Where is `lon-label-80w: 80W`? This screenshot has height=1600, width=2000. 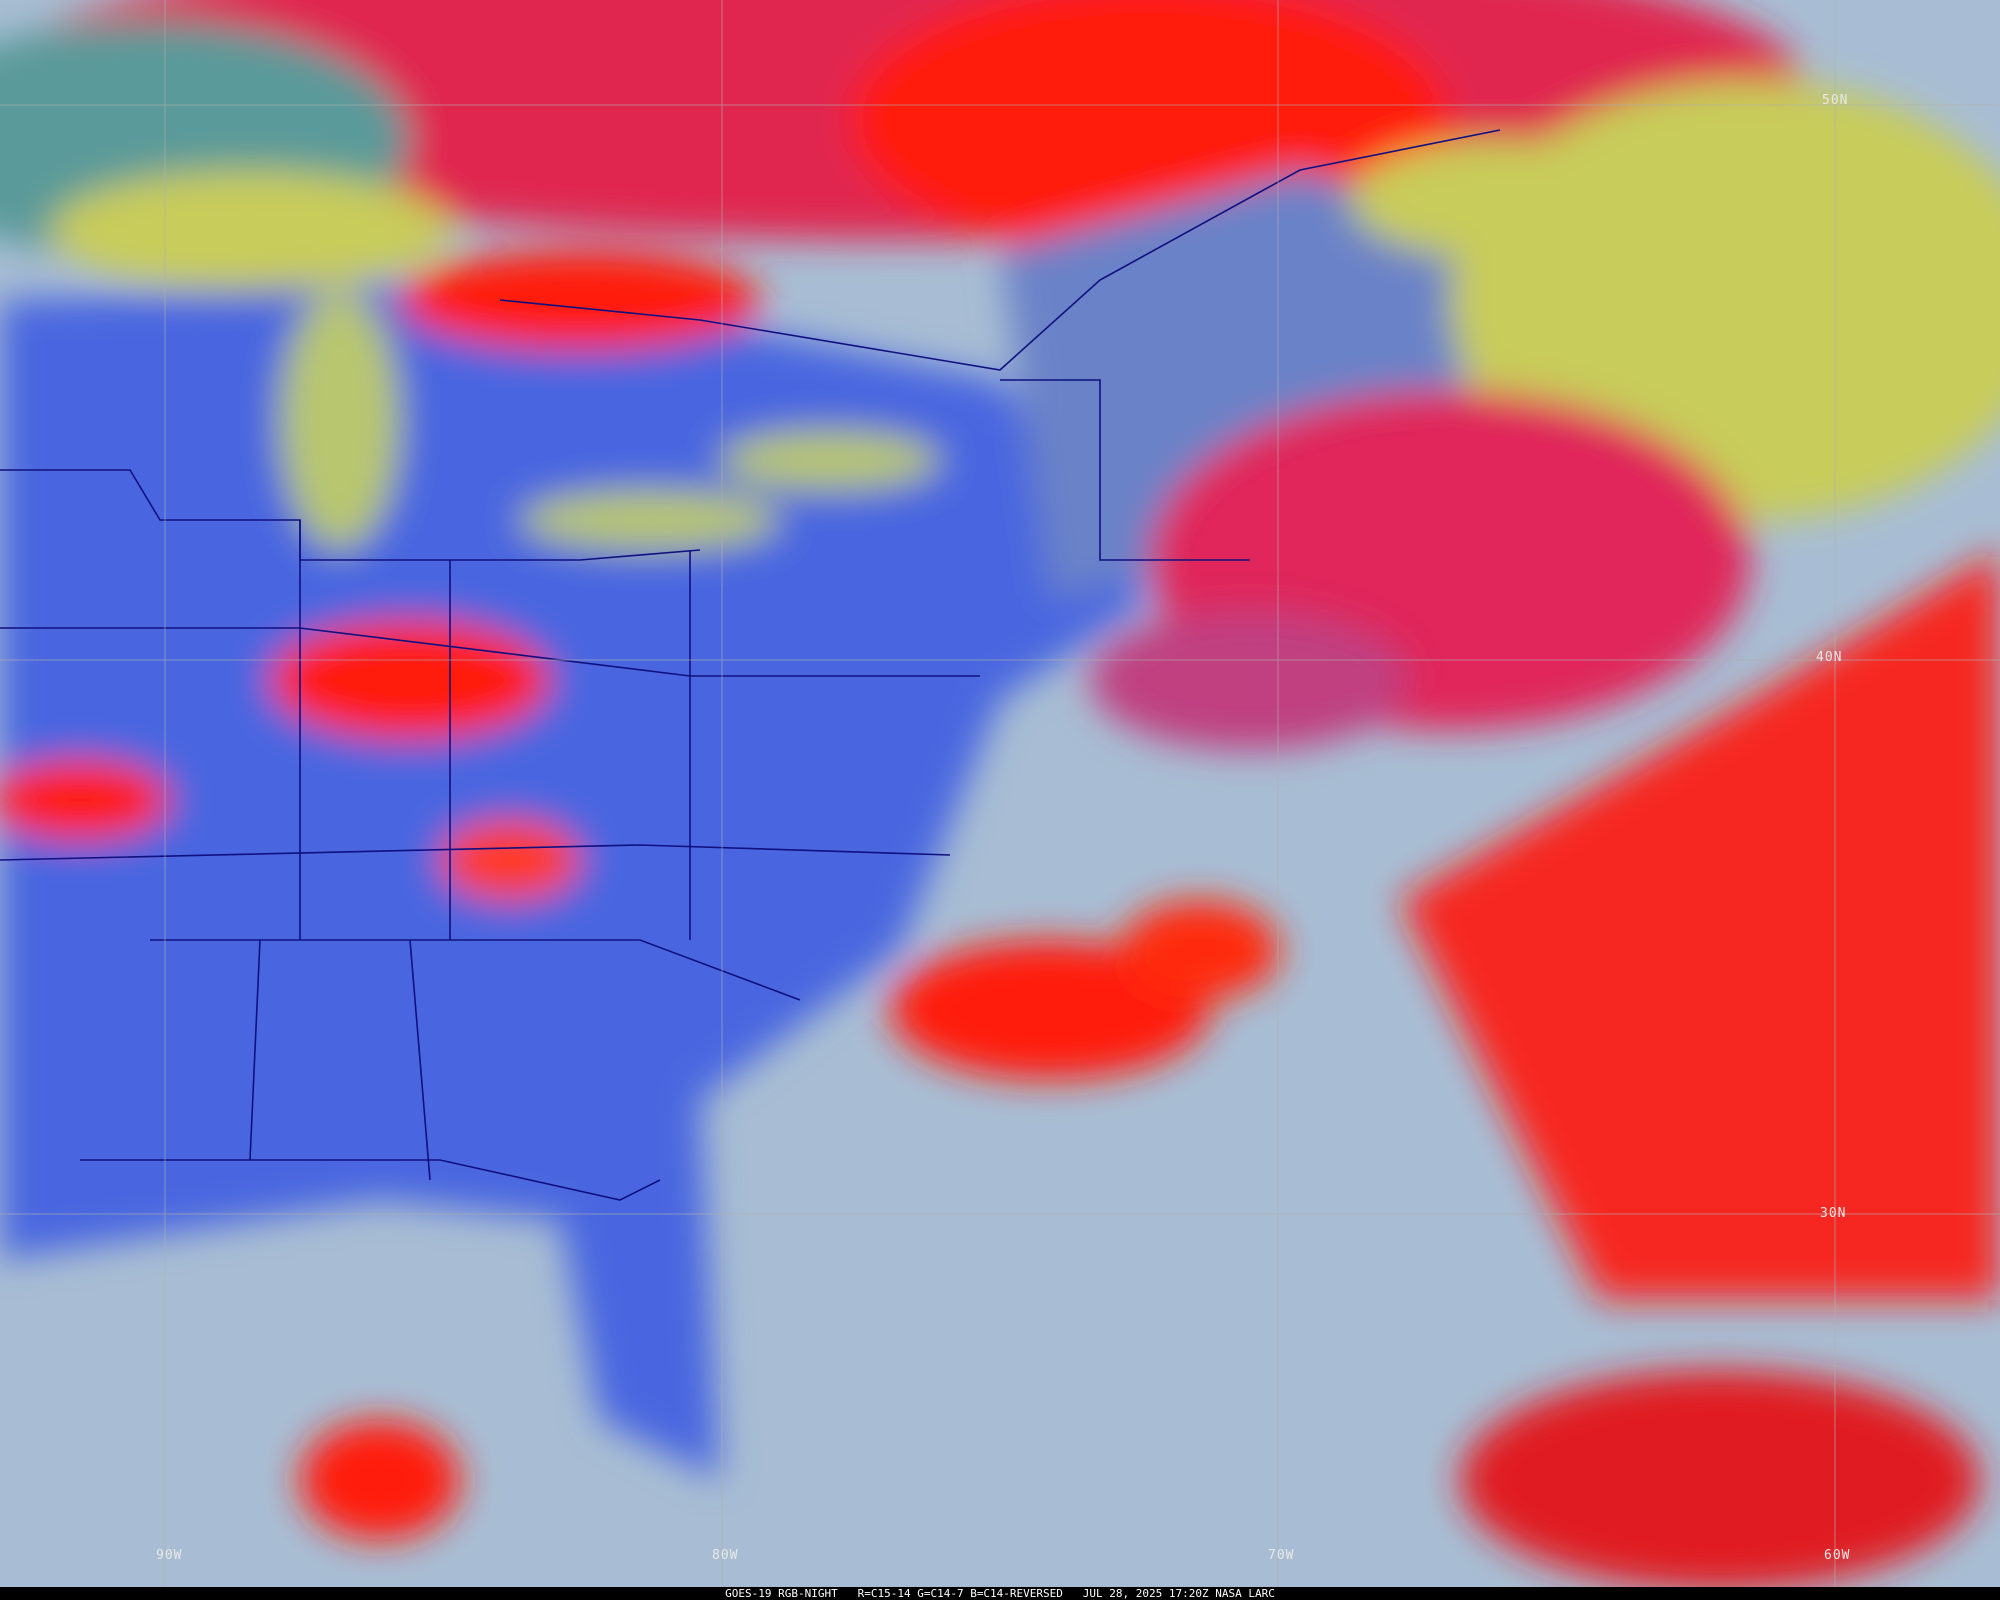 lon-label-80w: 80W is located at coordinates (725, 1555).